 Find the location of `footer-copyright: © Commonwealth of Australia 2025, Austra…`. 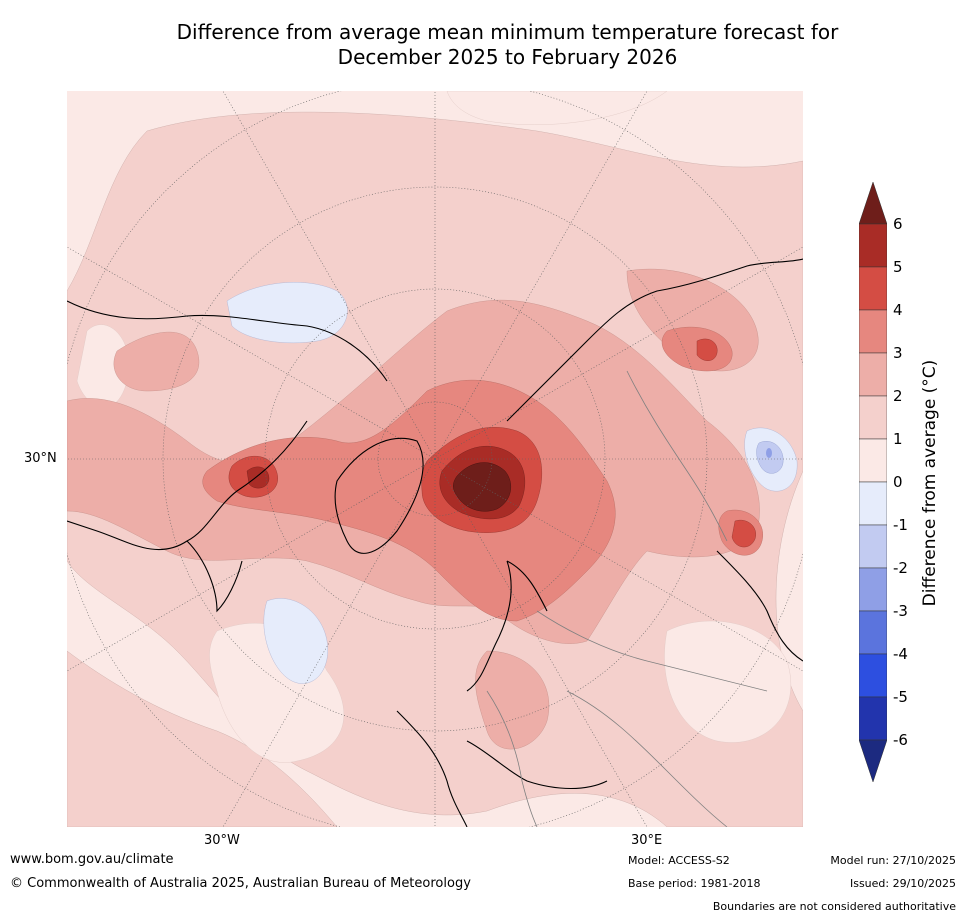

footer-copyright: © Commonwealth of Australia 2025, Austra… is located at coordinates (240, 883).